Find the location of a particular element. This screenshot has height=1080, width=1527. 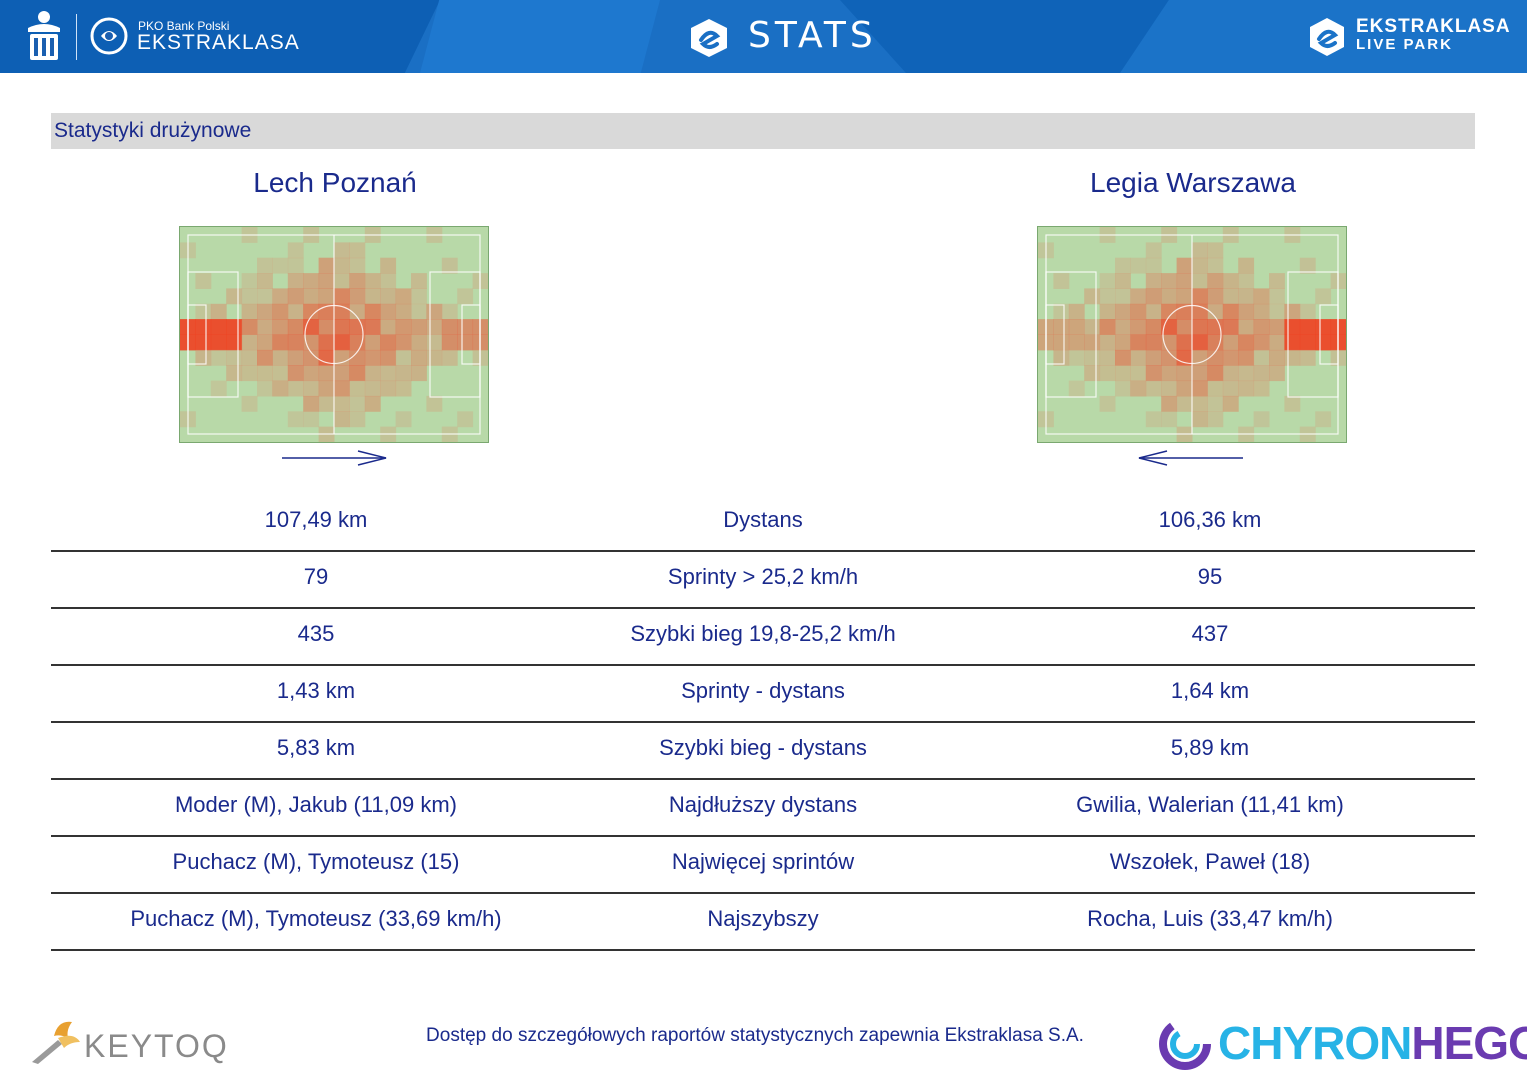

stat-left-value: Moder (M), Jakub (11,09 km) is located at coordinates (315, 804).